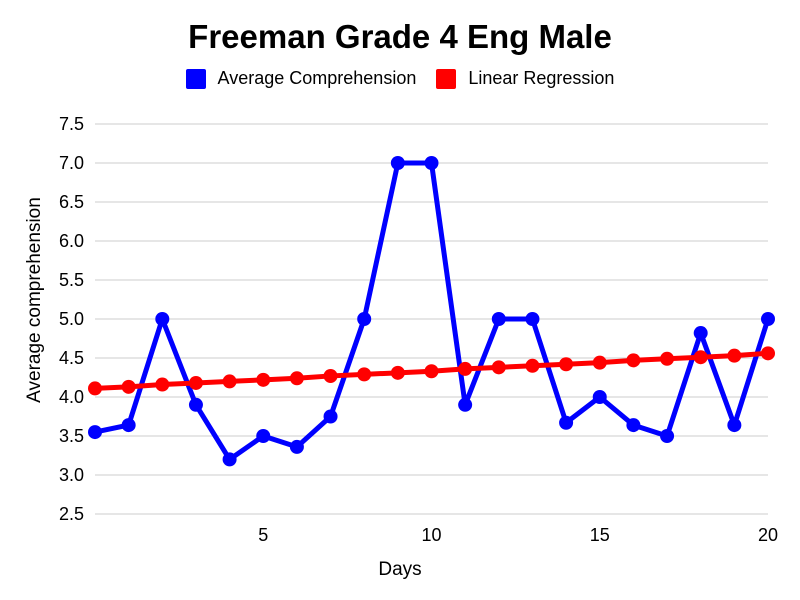 The image size is (800, 600). Describe the element at coordinates (71, 163) in the screenshot. I see `y-tick-label: 7.0` at that location.